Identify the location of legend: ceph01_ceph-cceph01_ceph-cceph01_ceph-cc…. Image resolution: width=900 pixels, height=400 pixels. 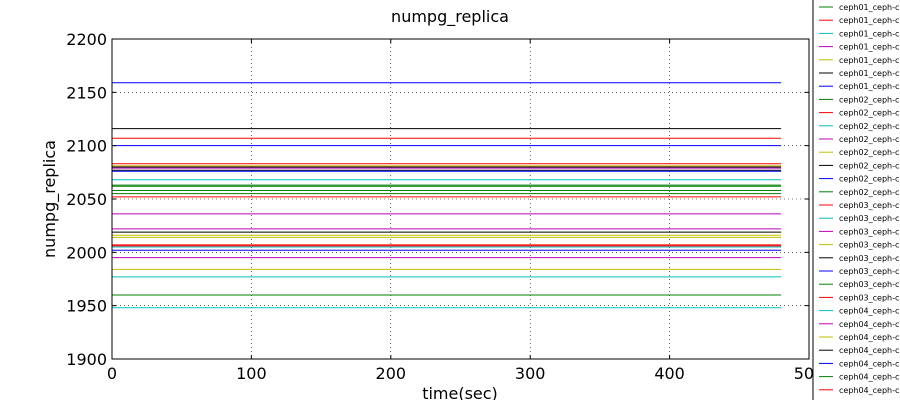
(856, 200).